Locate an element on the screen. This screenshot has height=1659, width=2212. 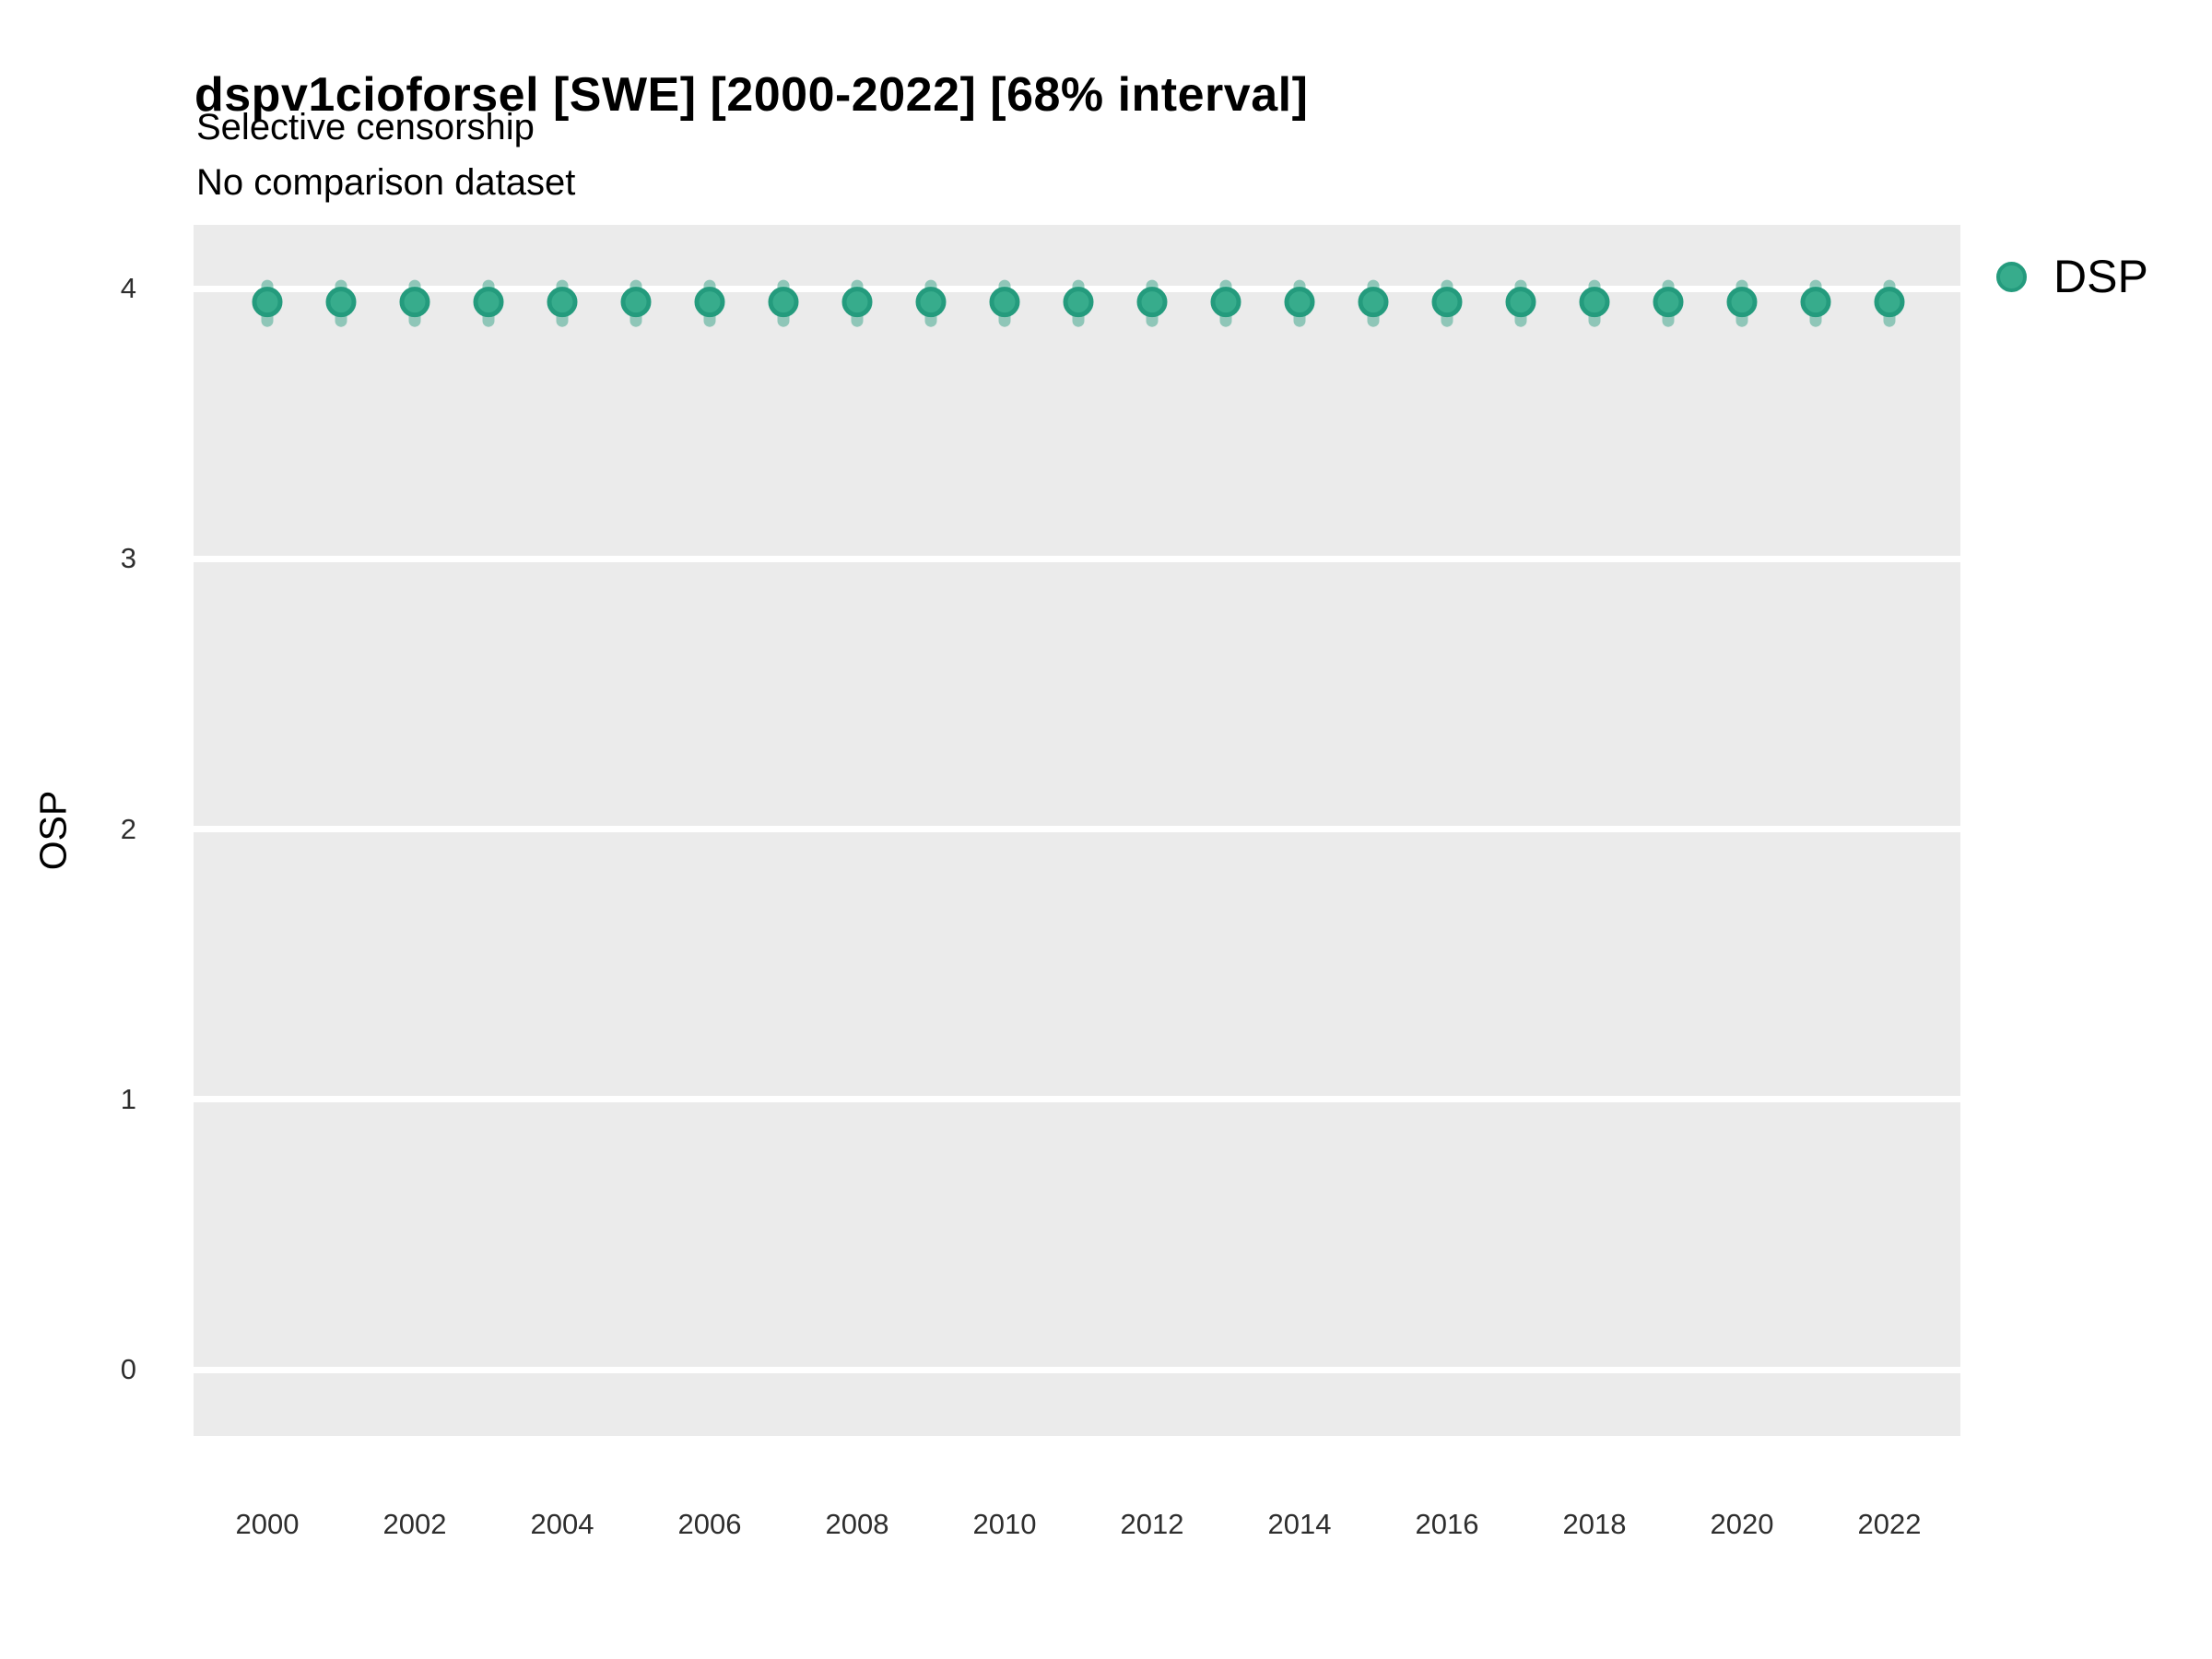
x-tick-label: 2008 is located at coordinates (857, 1524).